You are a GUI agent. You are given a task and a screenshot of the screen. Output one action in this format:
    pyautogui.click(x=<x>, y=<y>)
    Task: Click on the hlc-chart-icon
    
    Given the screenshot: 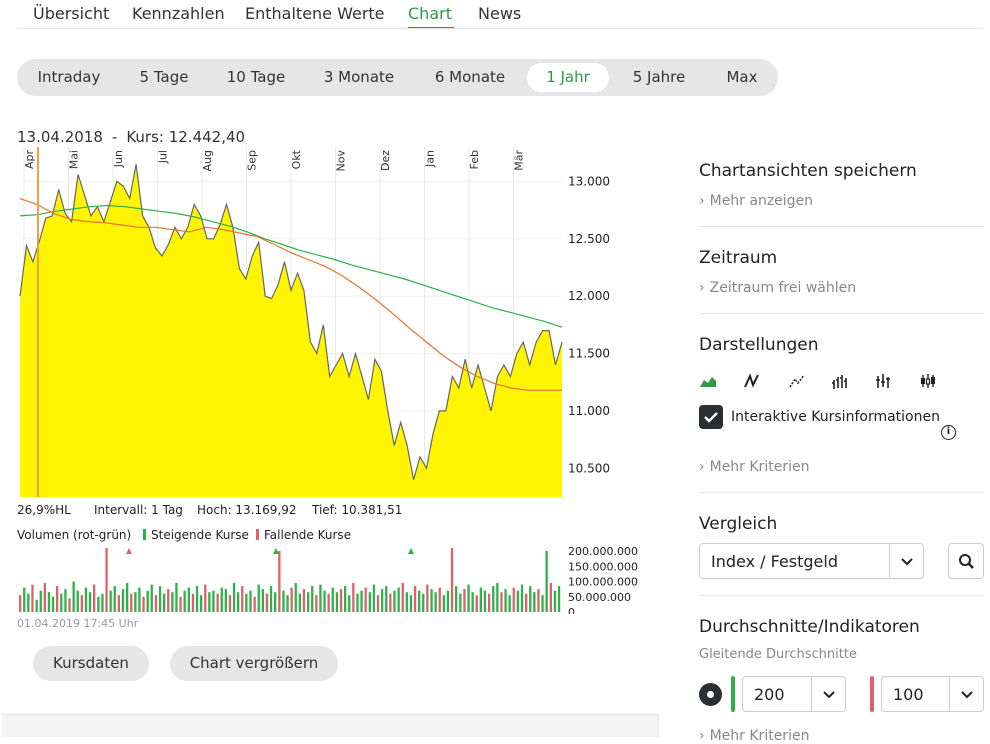 What is the action you would take?
    pyautogui.click(x=884, y=381)
    